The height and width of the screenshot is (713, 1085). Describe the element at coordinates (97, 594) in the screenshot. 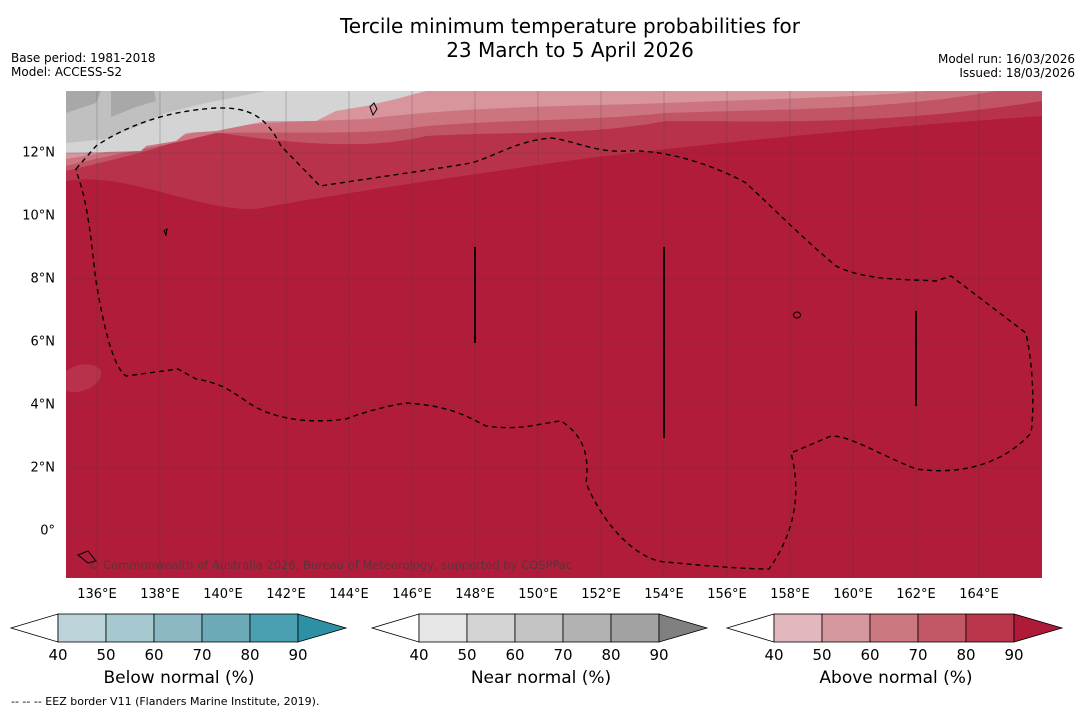

I see `lon-label: 136°E` at that location.